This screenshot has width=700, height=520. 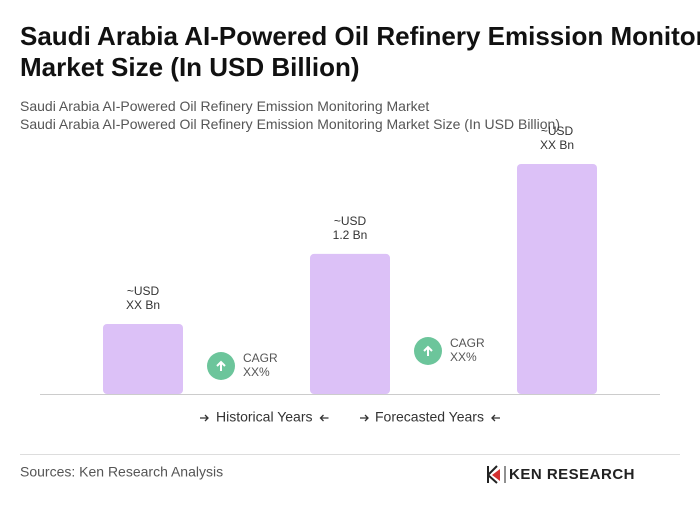 What do you see at coordinates (121, 472) in the screenshot?
I see `source: Sources: Ken Research Analysis` at bounding box center [121, 472].